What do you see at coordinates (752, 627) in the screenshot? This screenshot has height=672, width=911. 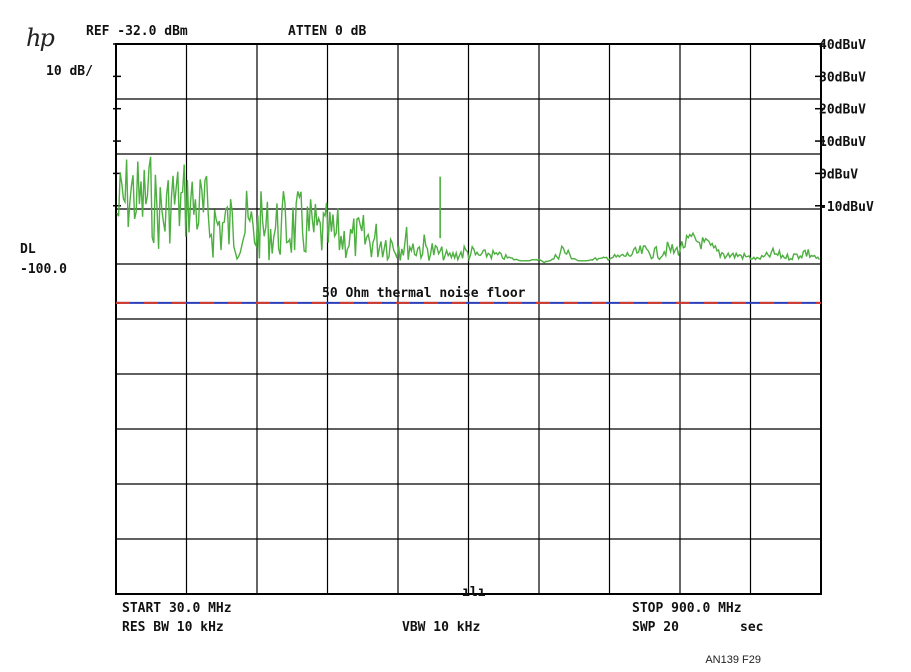 I see `sweep-time-unit: sec` at bounding box center [752, 627].